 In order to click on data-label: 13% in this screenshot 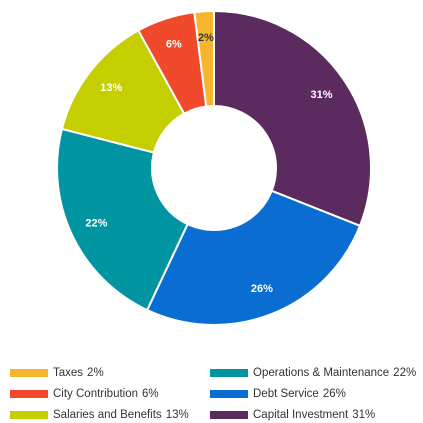, I will do `click(111, 88)`.